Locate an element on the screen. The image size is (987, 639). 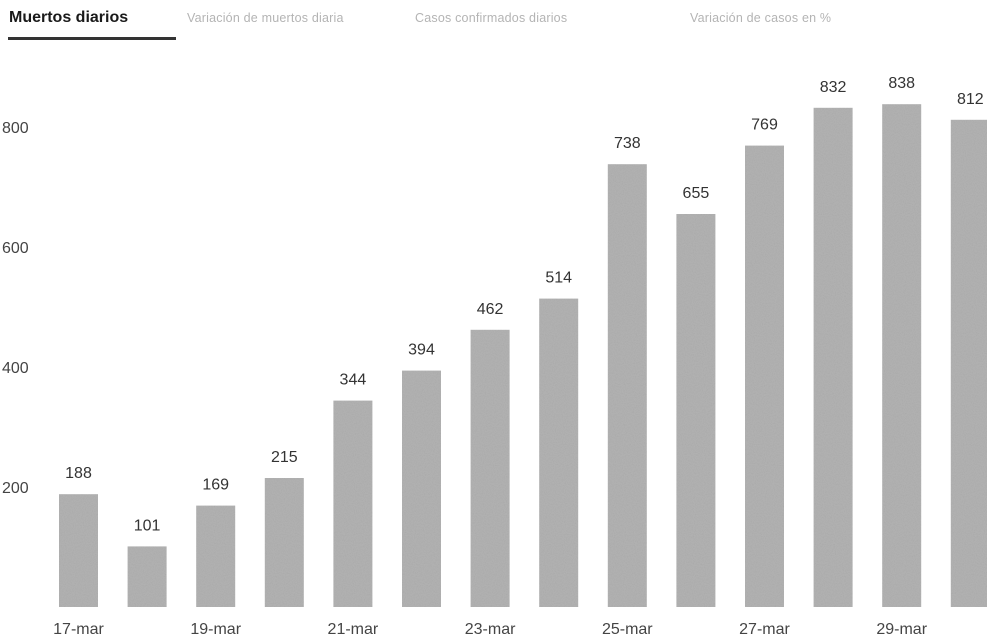
tab-variacion-muertos: Variación de muertos diaria is located at coordinates (265, 18).